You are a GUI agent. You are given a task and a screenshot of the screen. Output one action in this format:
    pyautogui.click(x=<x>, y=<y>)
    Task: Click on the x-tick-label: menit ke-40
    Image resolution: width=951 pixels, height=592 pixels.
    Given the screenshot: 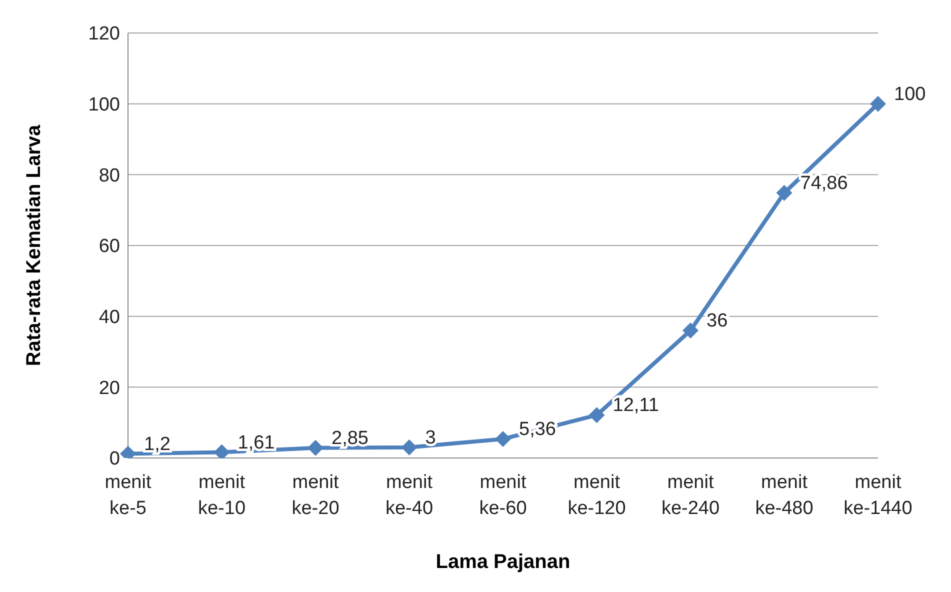 What is the action you would take?
    pyautogui.click(x=409, y=495)
    